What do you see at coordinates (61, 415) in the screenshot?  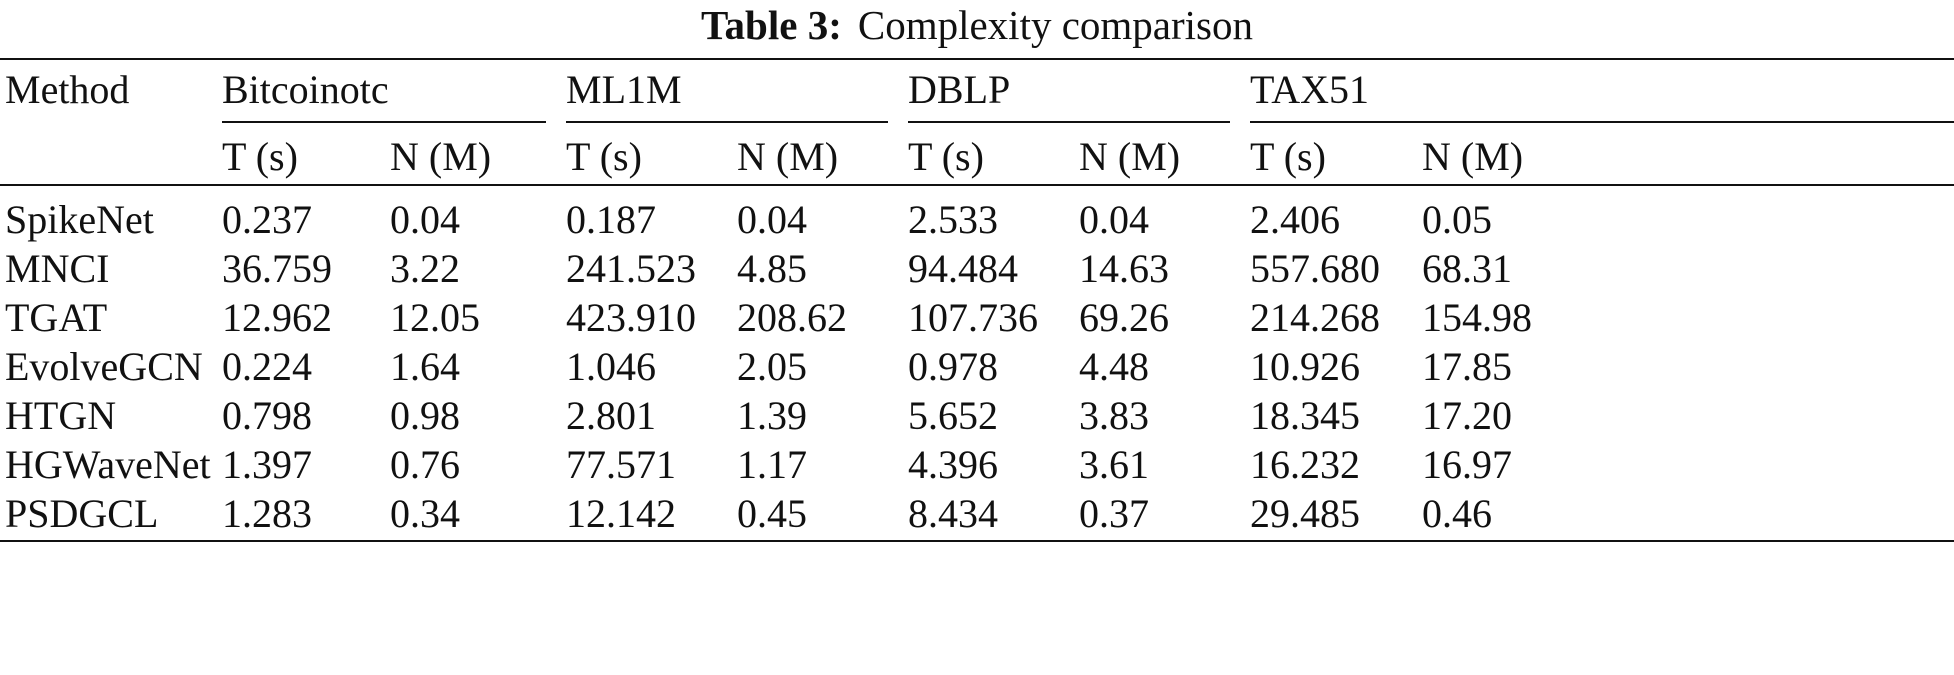 I see `row-method: HTGN` at bounding box center [61, 415].